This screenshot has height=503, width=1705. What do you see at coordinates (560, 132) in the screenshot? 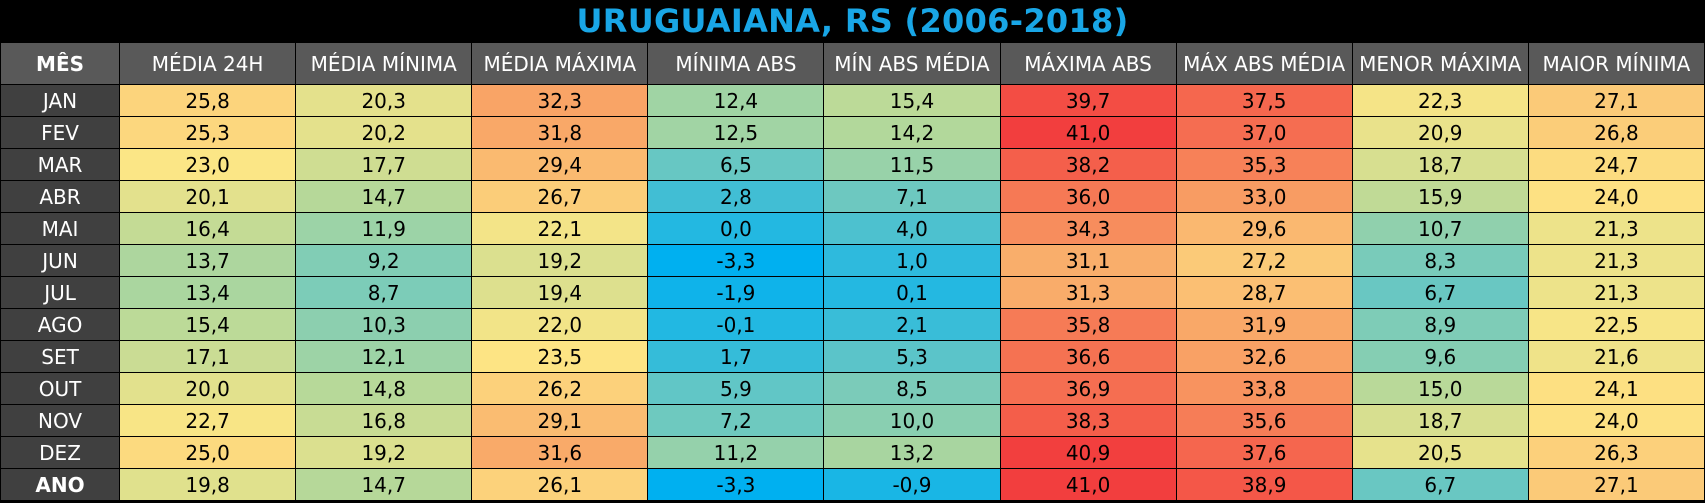
I see `table-cell: 31,8` at bounding box center [560, 132].